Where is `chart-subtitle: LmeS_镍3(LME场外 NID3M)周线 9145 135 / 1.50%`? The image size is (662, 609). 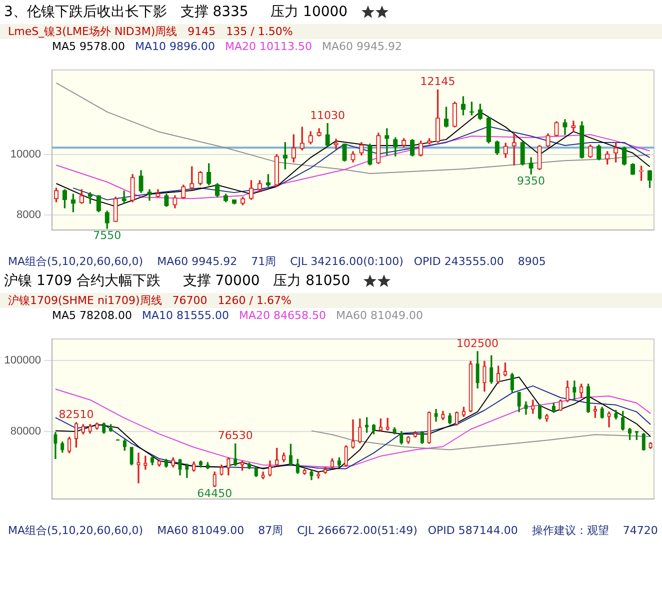 chart-subtitle: LmeS_镍3(LME场外 NID3M)周线 9145 135 / 1.50% is located at coordinates (331, 31).